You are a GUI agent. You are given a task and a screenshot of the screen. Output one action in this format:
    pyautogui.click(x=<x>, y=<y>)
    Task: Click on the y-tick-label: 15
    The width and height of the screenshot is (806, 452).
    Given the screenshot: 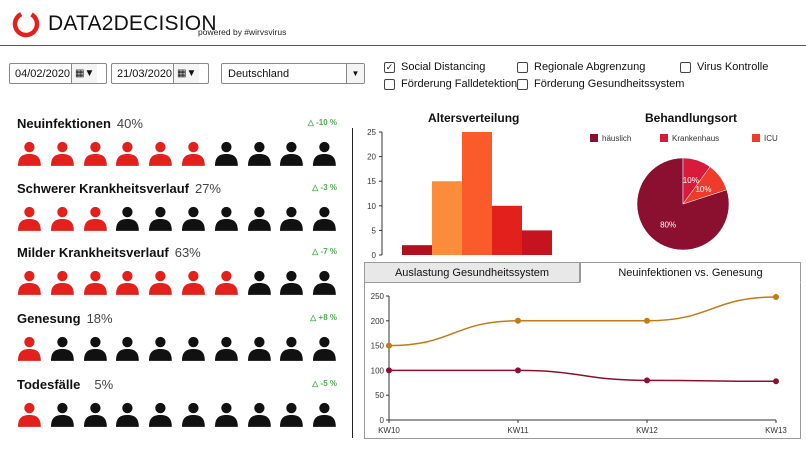 What is the action you would take?
    pyautogui.click(x=371, y=181)
    